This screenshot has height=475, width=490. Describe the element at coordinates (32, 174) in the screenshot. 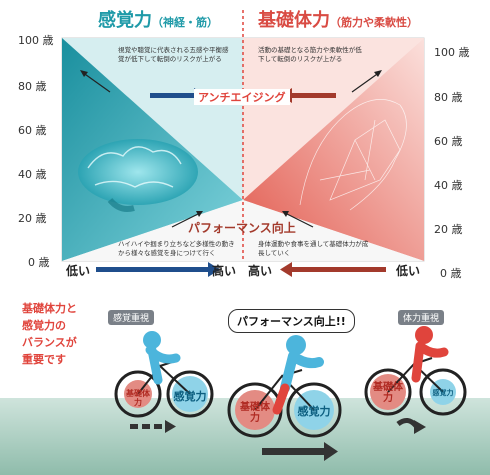

I see `age-label-left-40: 40 歳` at that location.